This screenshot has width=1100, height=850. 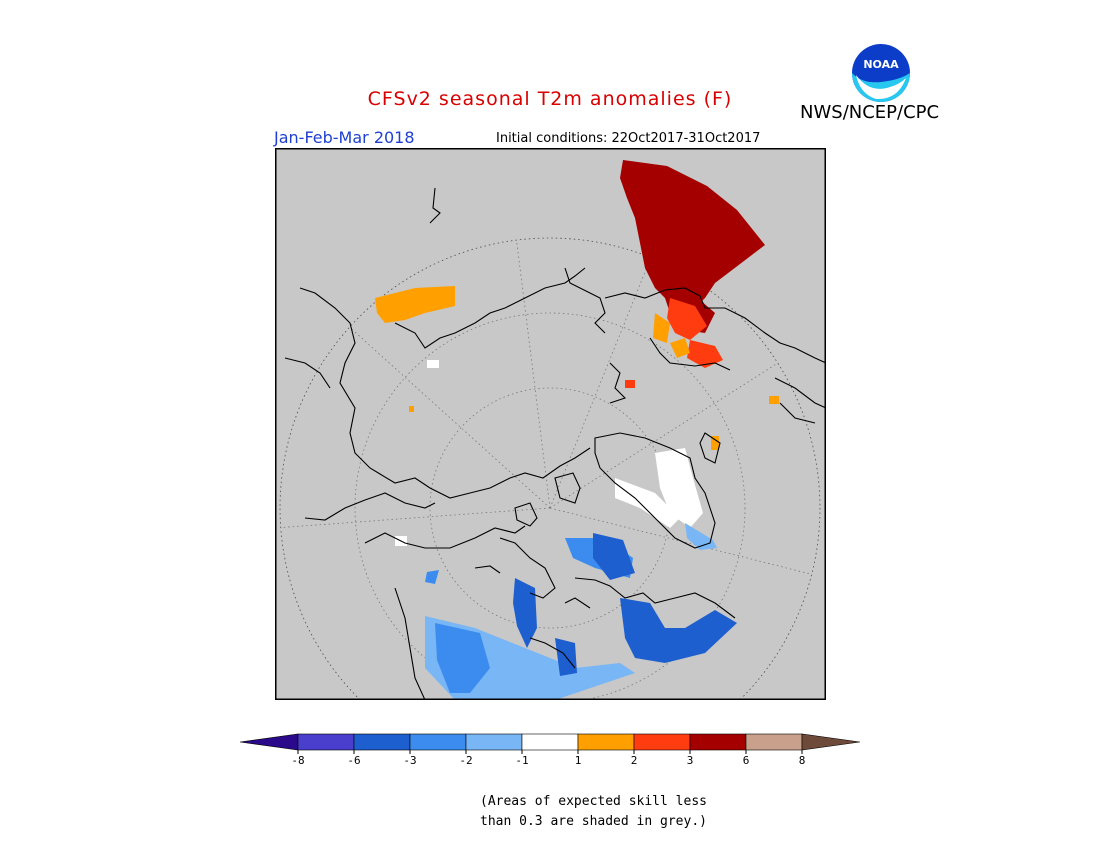 What do you see at coordinates (690, 760) in the screenshot?
I see `legend-tick-label: 3` at bounding box center [690, 760].